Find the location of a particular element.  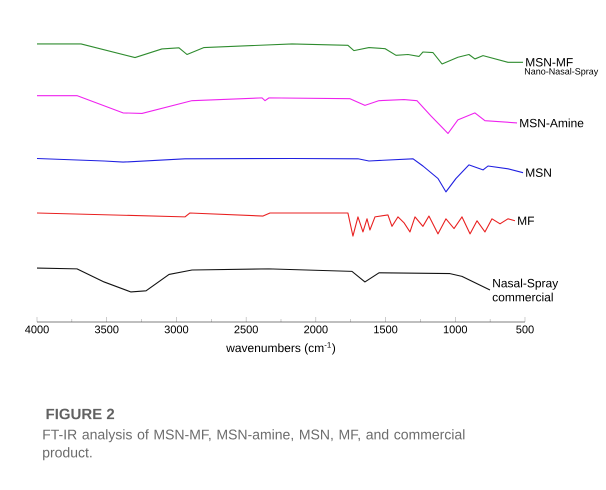

series-label: MF is located at coordinates (526, 220).